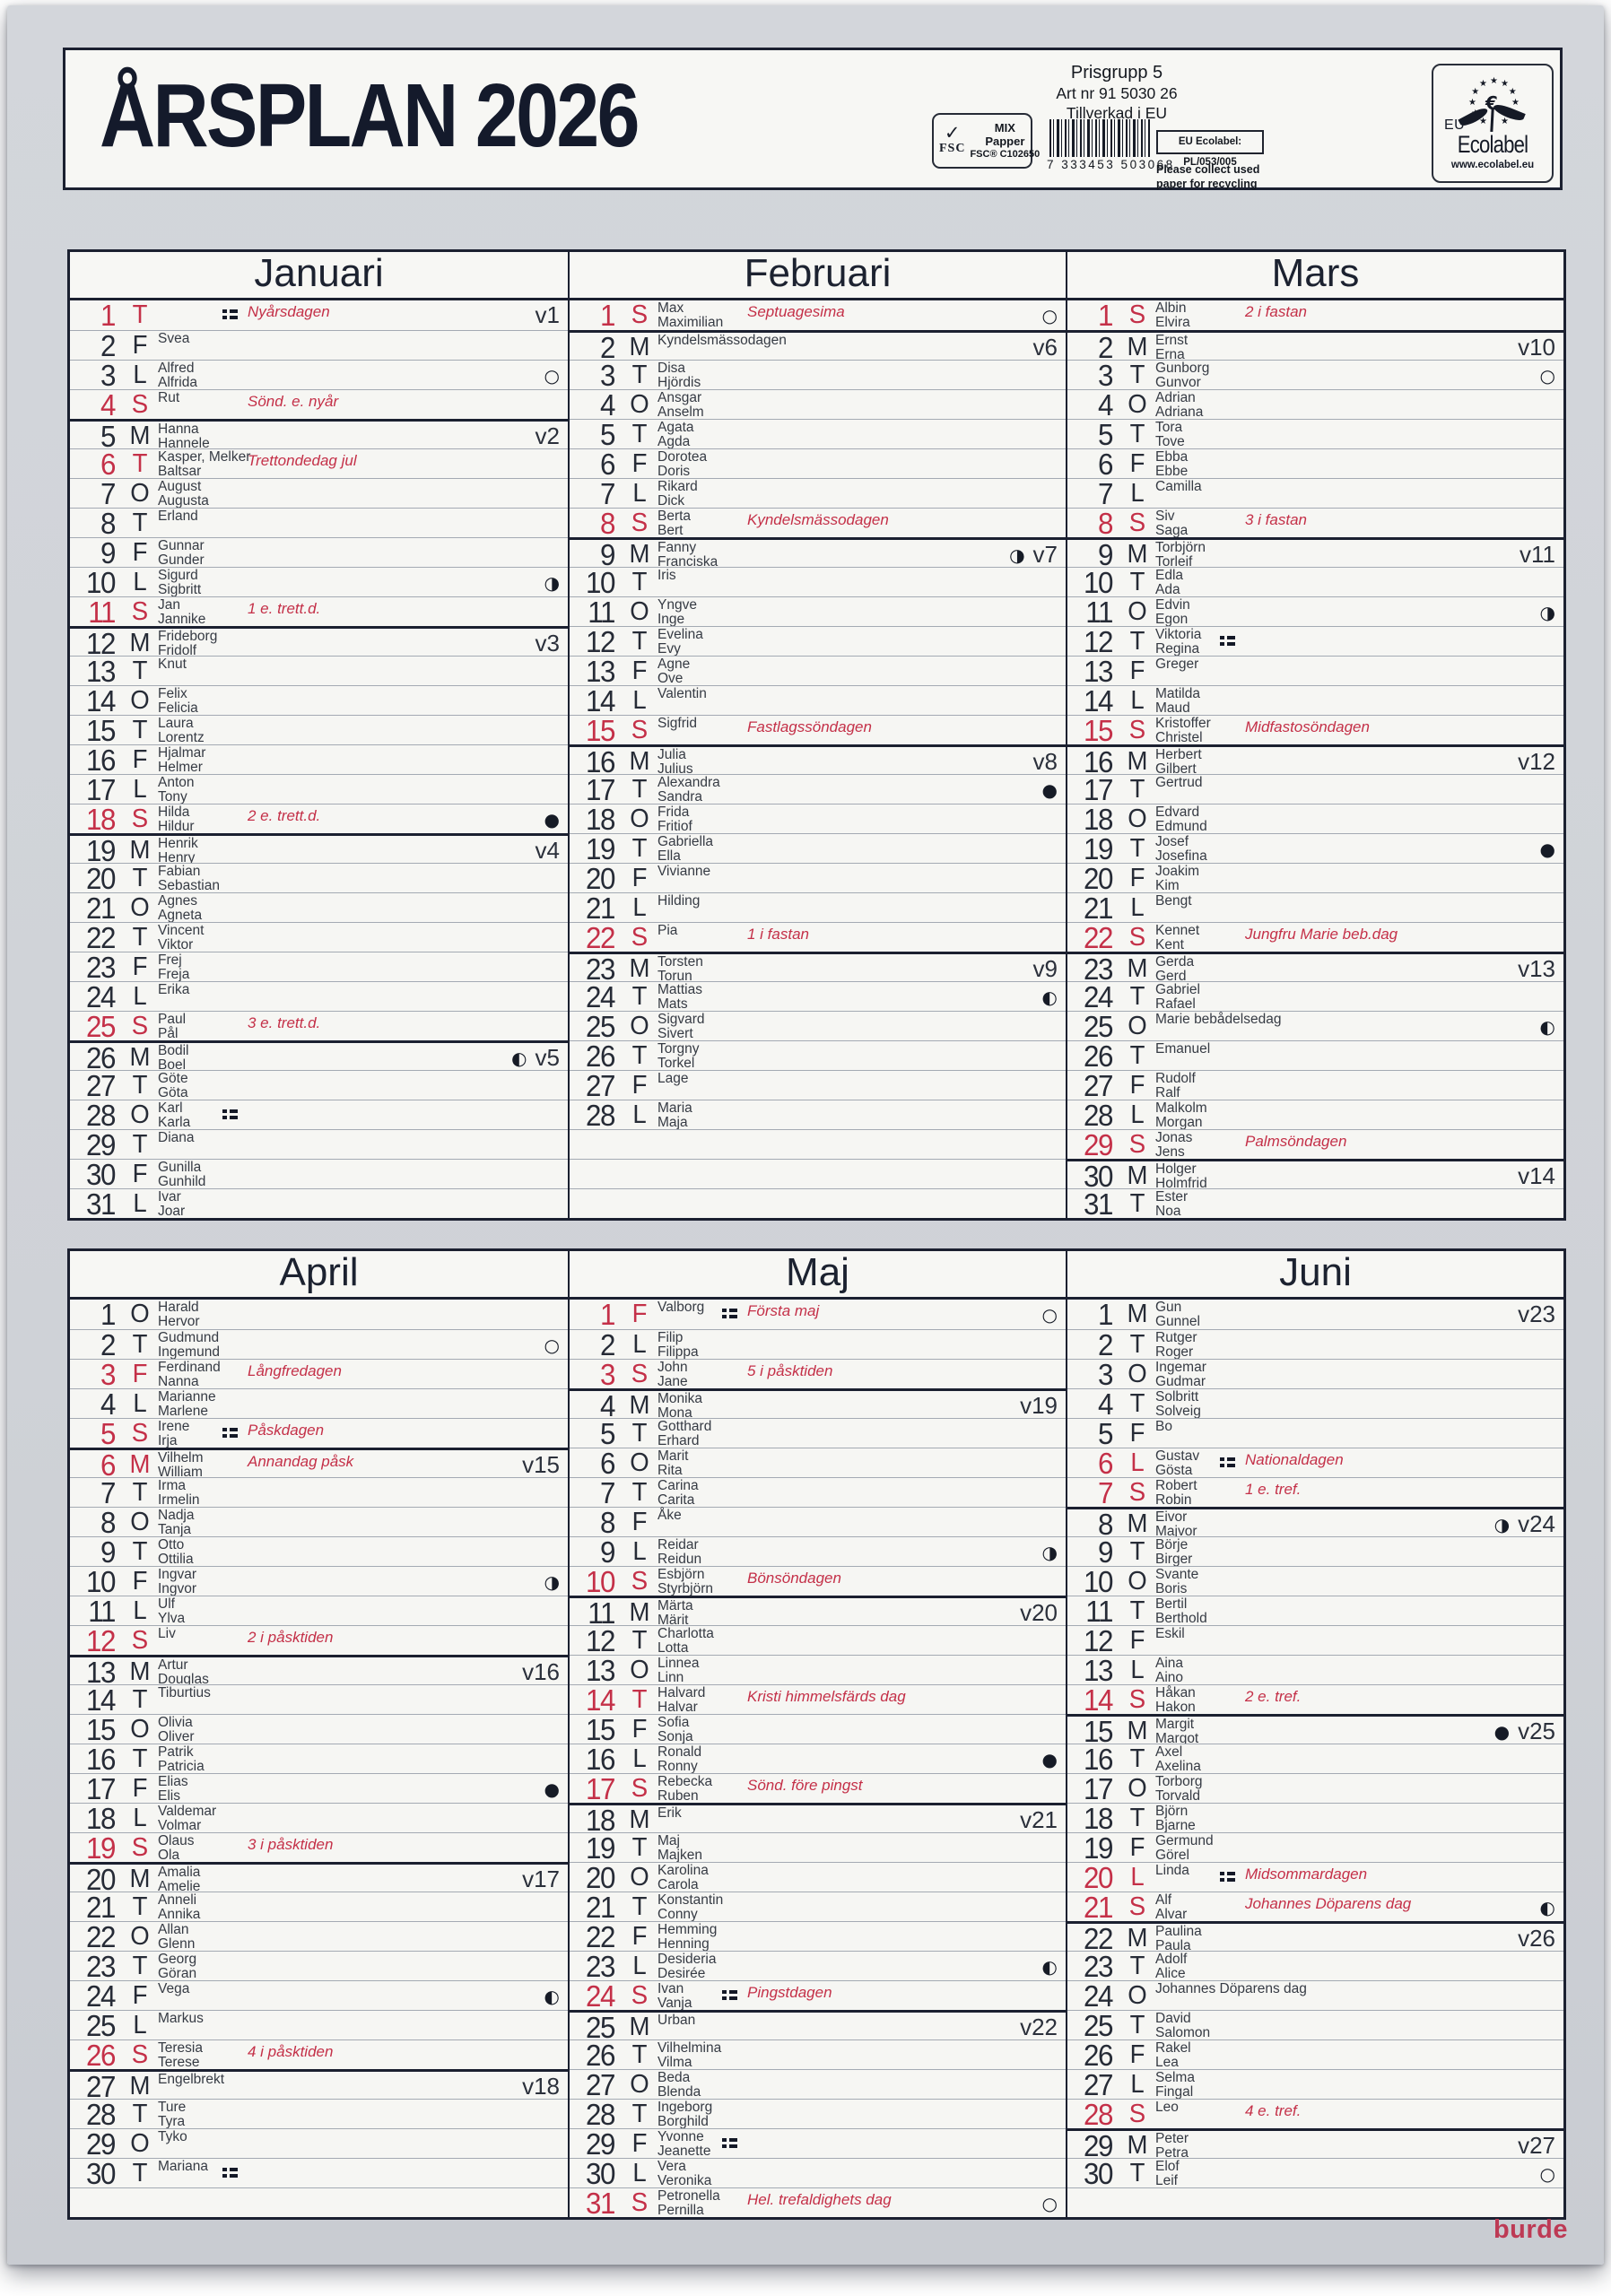 The height and width of the screenshot is (2296, 1611). Describe the element at coordinates (690, 1900) in the screenshot. I see `name-day: Konstantin` at that location.